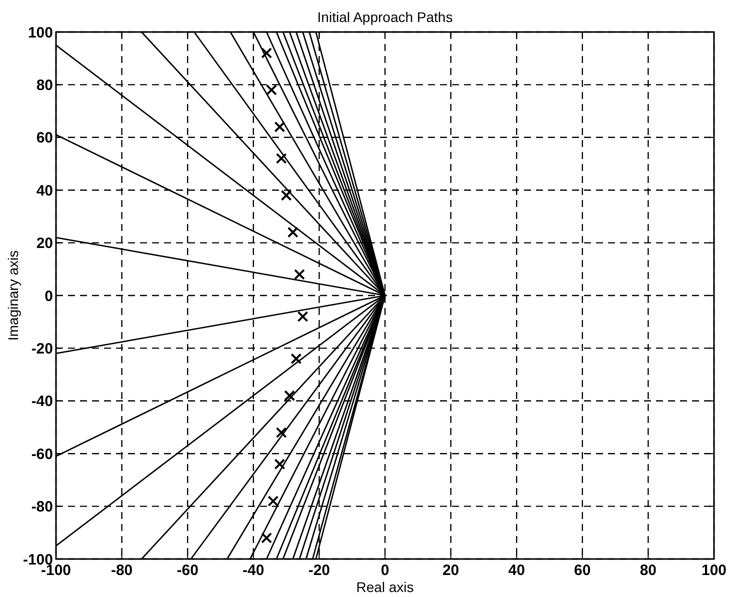 This screenshot has height=597, width=744. Describe the element at coordinates (42, 454) in the screenshot. I see `y-tick-label: -60` at that location.